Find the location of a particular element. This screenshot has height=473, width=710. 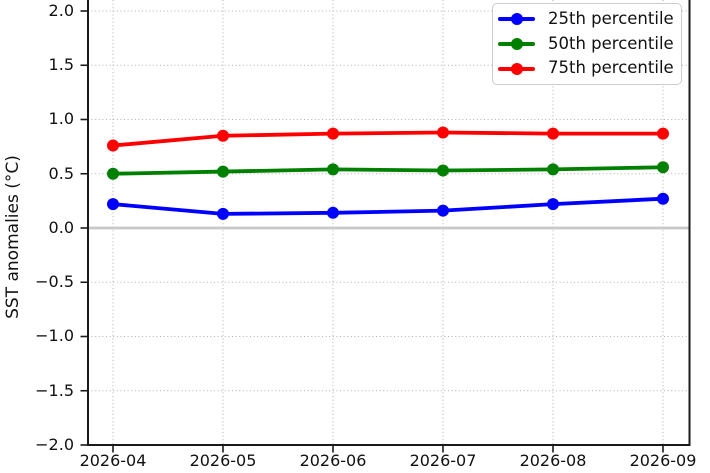

x-tick-label: 2026-04 is located at coordinates (113, 460).